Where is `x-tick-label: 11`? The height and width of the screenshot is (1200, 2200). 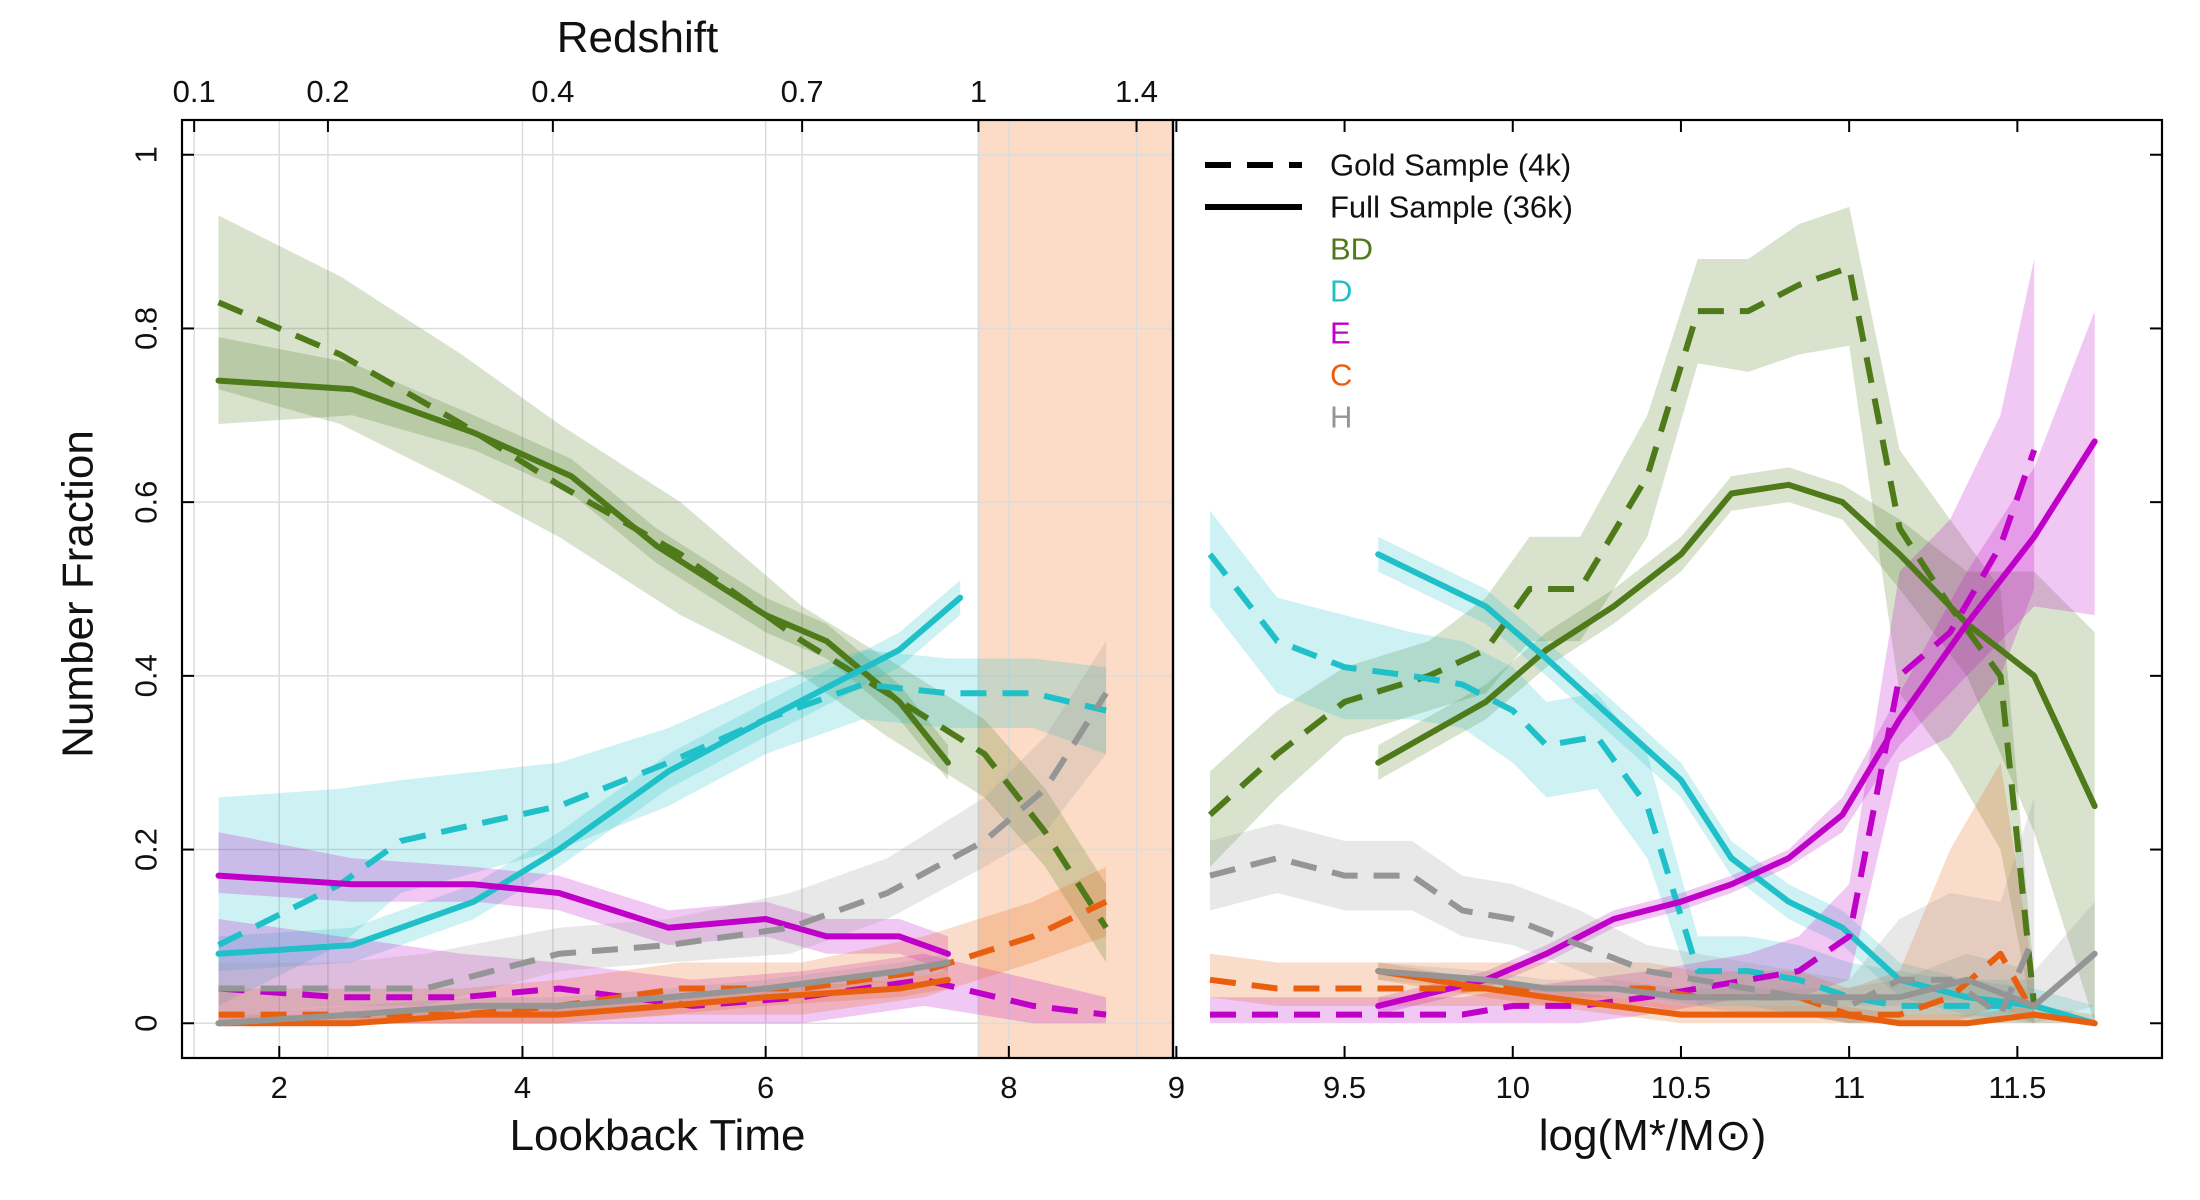 x-tick-label: 11 is located at coordinates (1849, 1087).